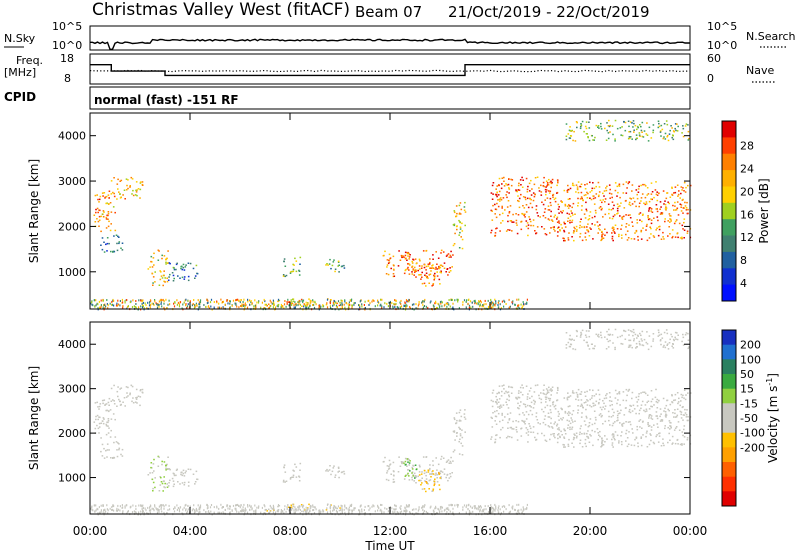  What do you see at coordinates (390, 531) in the screenshot?
I see `x-tick-label: 12:00` at bounding box center [390, 531].